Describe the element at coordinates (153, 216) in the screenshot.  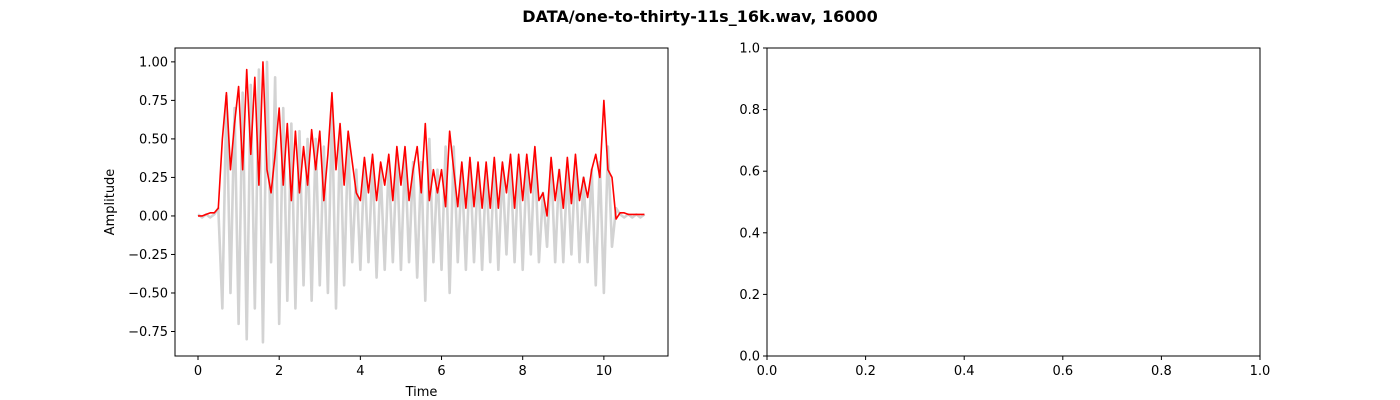
I see `y-tick-label: 0.00` at that location.